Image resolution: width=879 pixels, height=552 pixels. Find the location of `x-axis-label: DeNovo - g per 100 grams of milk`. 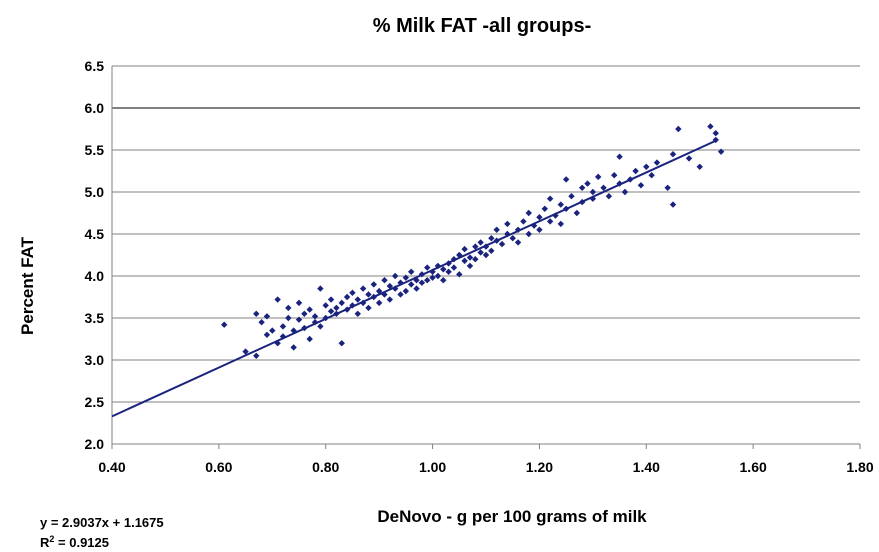

x-axis-label: DeNovo - g per 100 grams of milk is located at coordinates (512, 516).